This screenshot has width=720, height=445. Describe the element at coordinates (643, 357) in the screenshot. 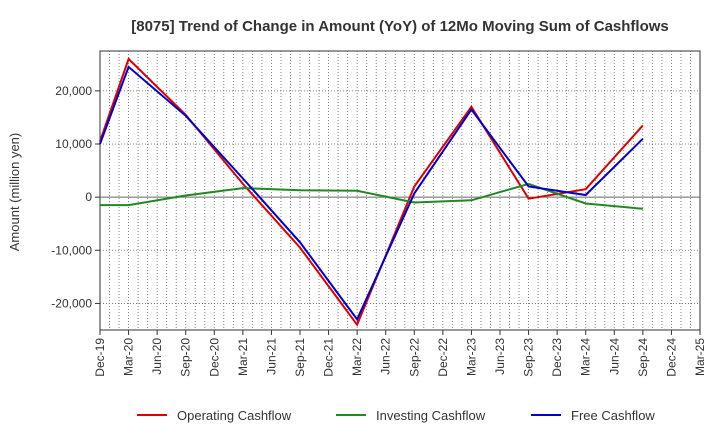

I see `x-tick-label: Sep-24` at that location.